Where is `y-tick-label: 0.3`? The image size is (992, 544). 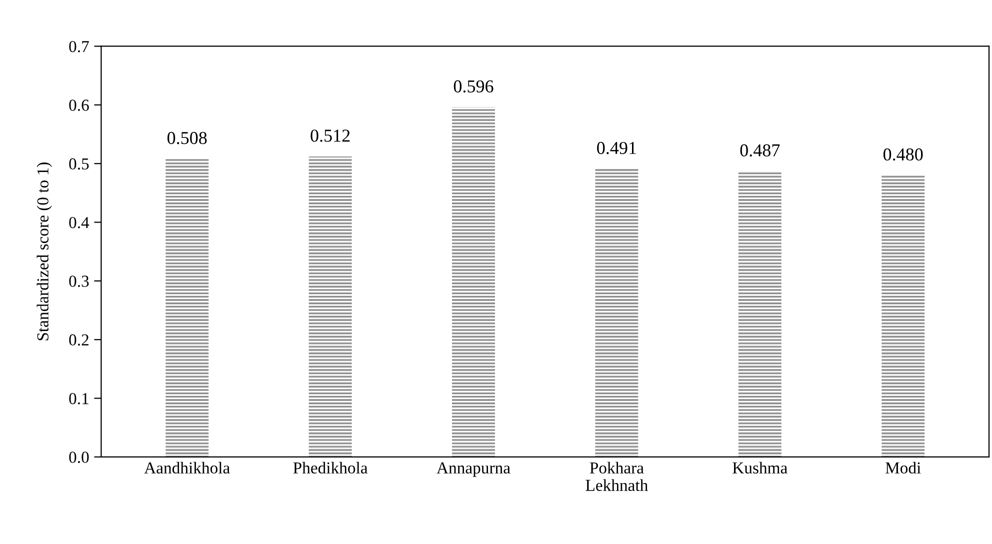
y-tick-label: 0.3 is located at coordinates (79, 281).